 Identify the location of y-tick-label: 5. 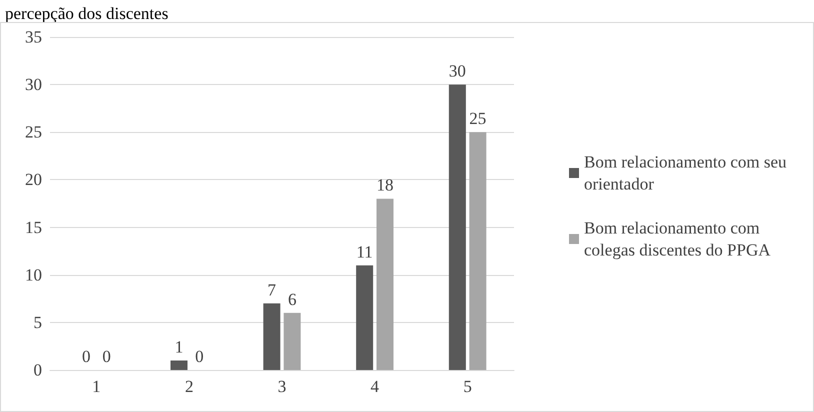
(38, 322).